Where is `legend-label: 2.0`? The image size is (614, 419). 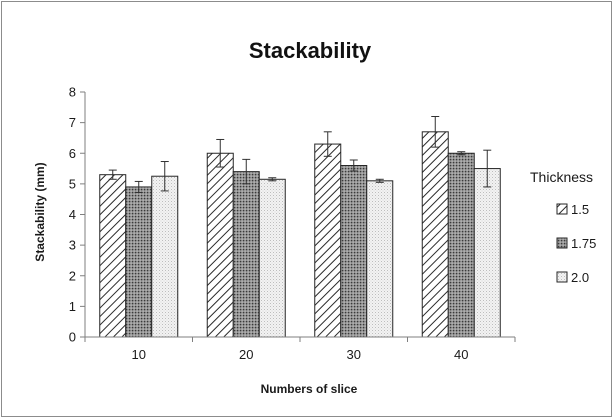
legend-label: 2.0 is located at coordinates (580, 277).